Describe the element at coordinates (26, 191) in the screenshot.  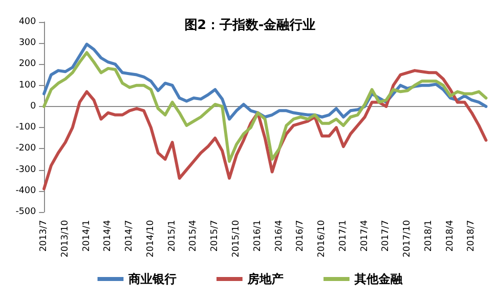
I see `y-tick-label: -400` at that location.